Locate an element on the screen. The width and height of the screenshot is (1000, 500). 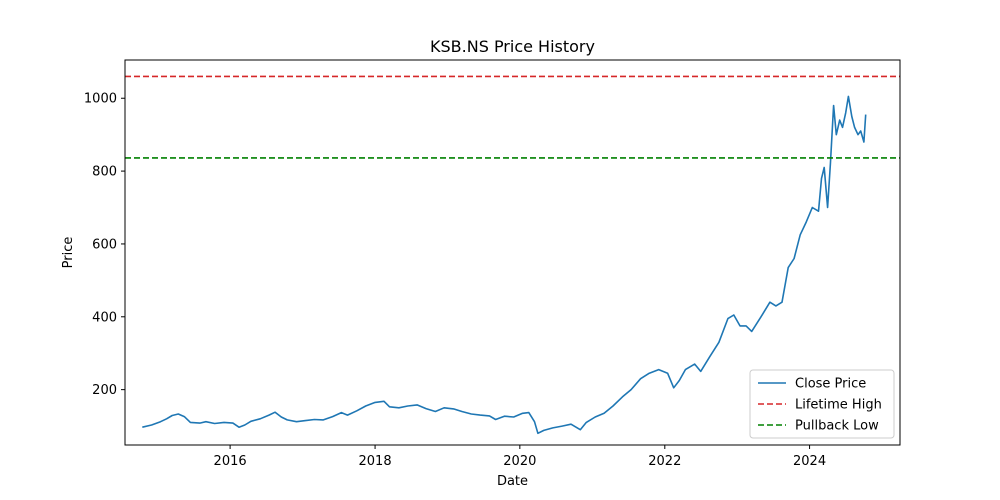
legend-label: Pullback Low is located at coordinates (837, 426).